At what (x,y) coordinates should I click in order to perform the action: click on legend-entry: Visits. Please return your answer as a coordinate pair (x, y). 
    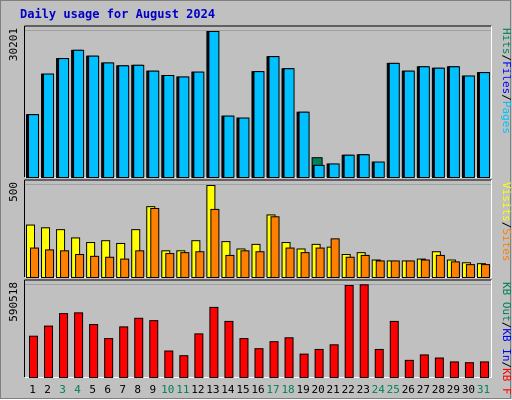
    Looking at the image, I should click on (506, 202).